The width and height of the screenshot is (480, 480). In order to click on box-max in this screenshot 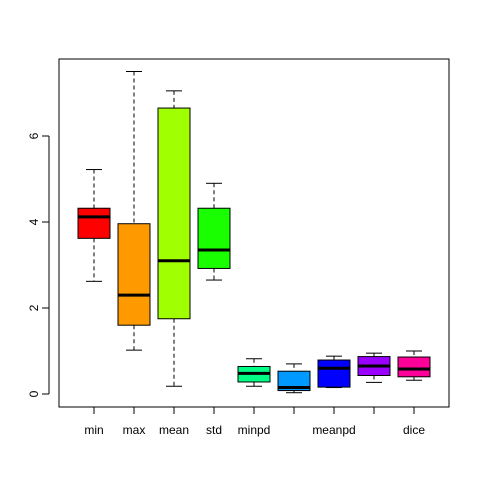, I will do `click(134, 211)`.